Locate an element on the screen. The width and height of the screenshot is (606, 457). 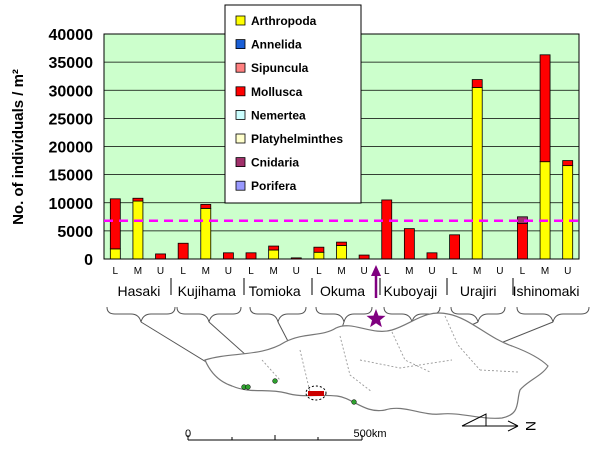
north-arrow-icon is located at coordinates (490, 422).